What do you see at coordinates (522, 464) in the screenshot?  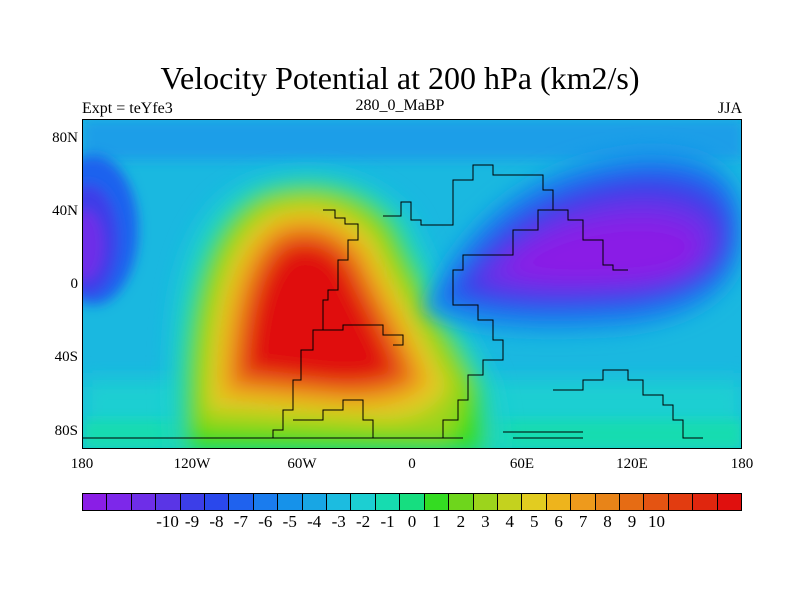 I see `x-tick-60e: 60E` at bounding box center [522, 464].